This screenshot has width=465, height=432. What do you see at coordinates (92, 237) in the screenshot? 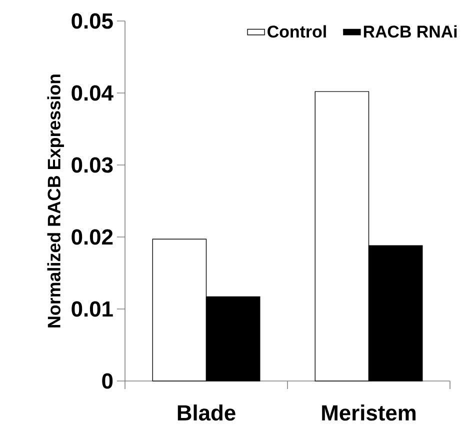
I see `y-tick-label: 0.02` at bounding box center [92, 237].